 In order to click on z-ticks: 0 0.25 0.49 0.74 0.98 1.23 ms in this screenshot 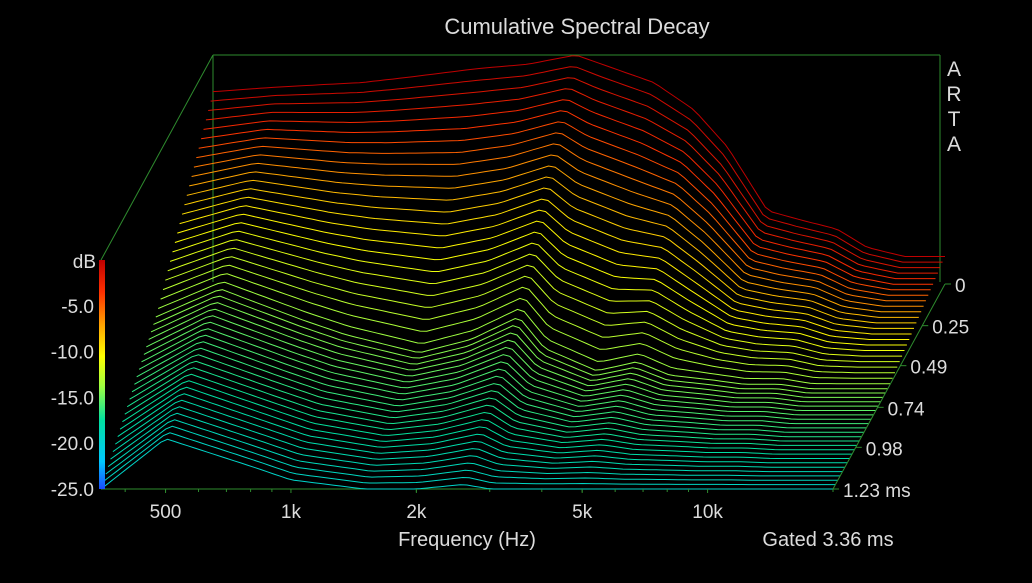, I will do `click(900, 389)`.